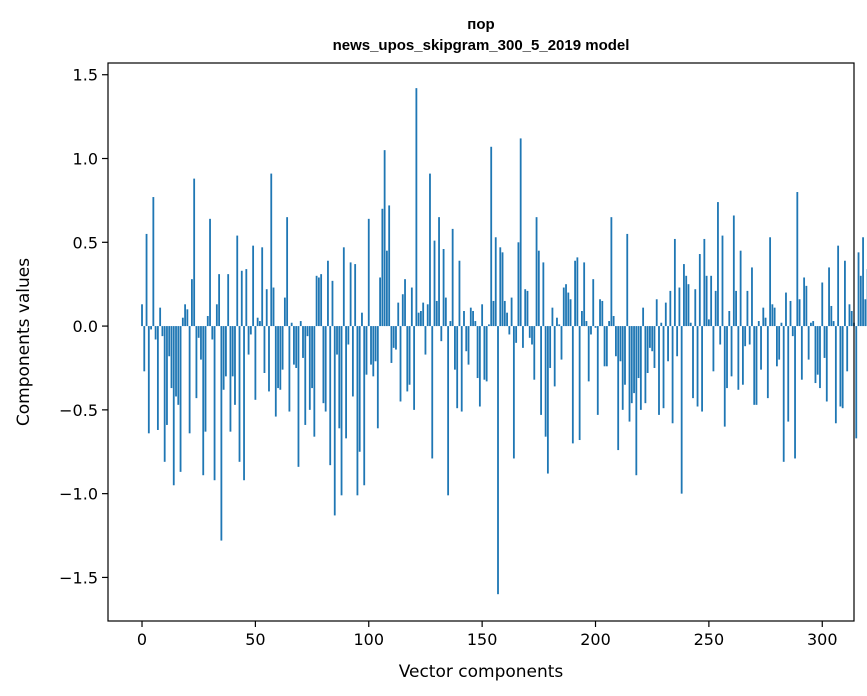 The width and height of the screenshot is (867, 696). Describe the element at coordinates (480, 24) in the screenshot. I see `chart-title: пор` at that location.